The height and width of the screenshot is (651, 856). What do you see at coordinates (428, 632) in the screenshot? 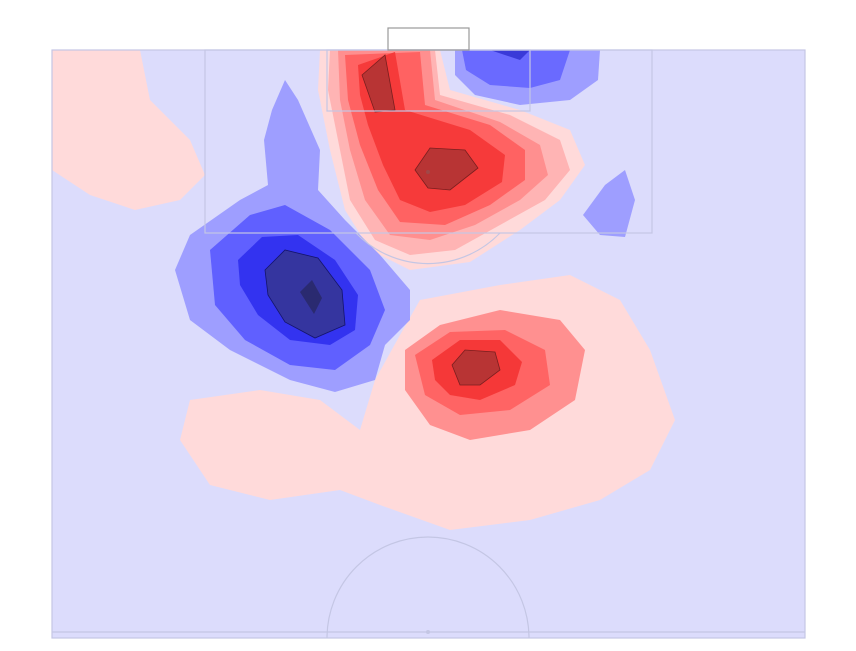
I see `center-spot` at bounding box center [428, 632].